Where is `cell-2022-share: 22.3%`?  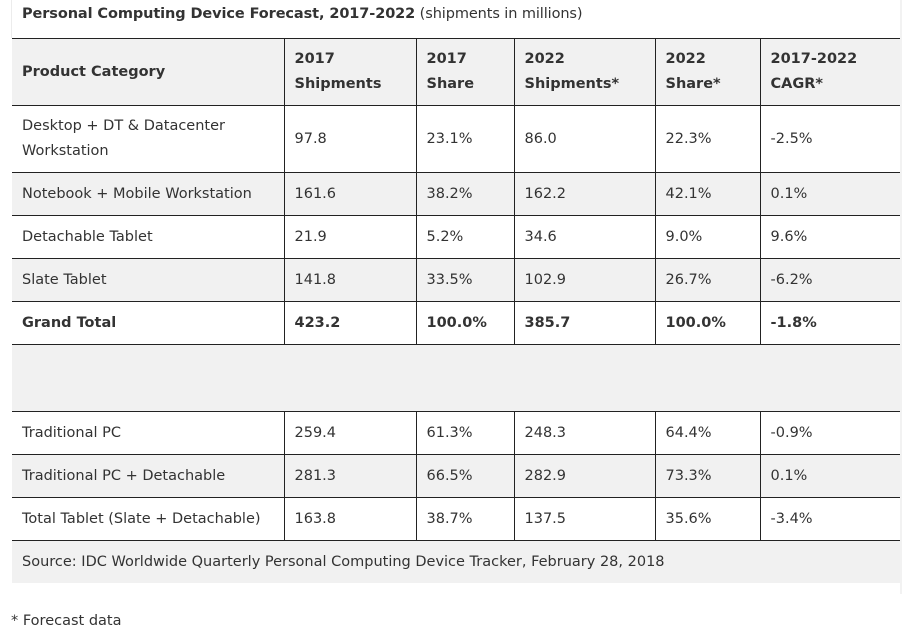 cell-2022-share: 22.3% is located at coordinates (707, 139).